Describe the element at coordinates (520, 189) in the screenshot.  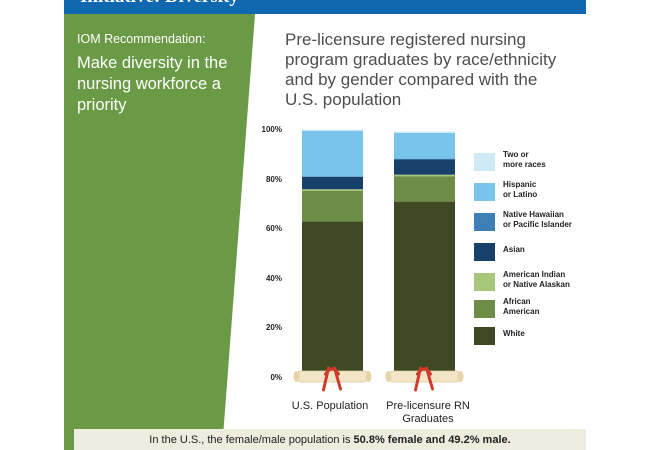
I see `legend-label: Hispanic or Latino` at that location.